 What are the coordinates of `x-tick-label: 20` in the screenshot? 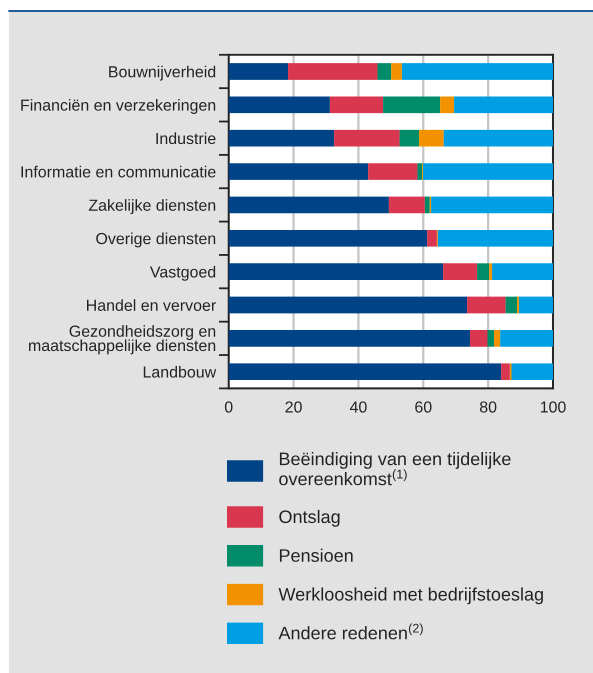 It's located at (293, 407).